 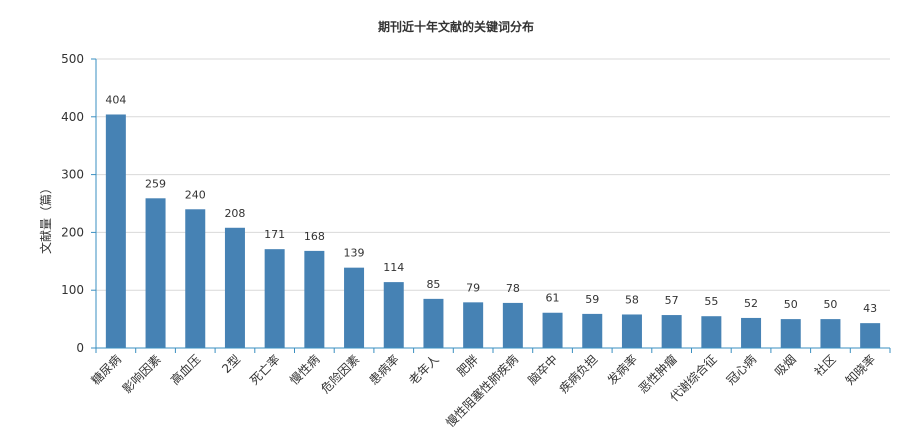 What do you see at coordinates (80, 348) in the screenshot?
I see `y-tick-label: 0` at bounding box center [80, 348].